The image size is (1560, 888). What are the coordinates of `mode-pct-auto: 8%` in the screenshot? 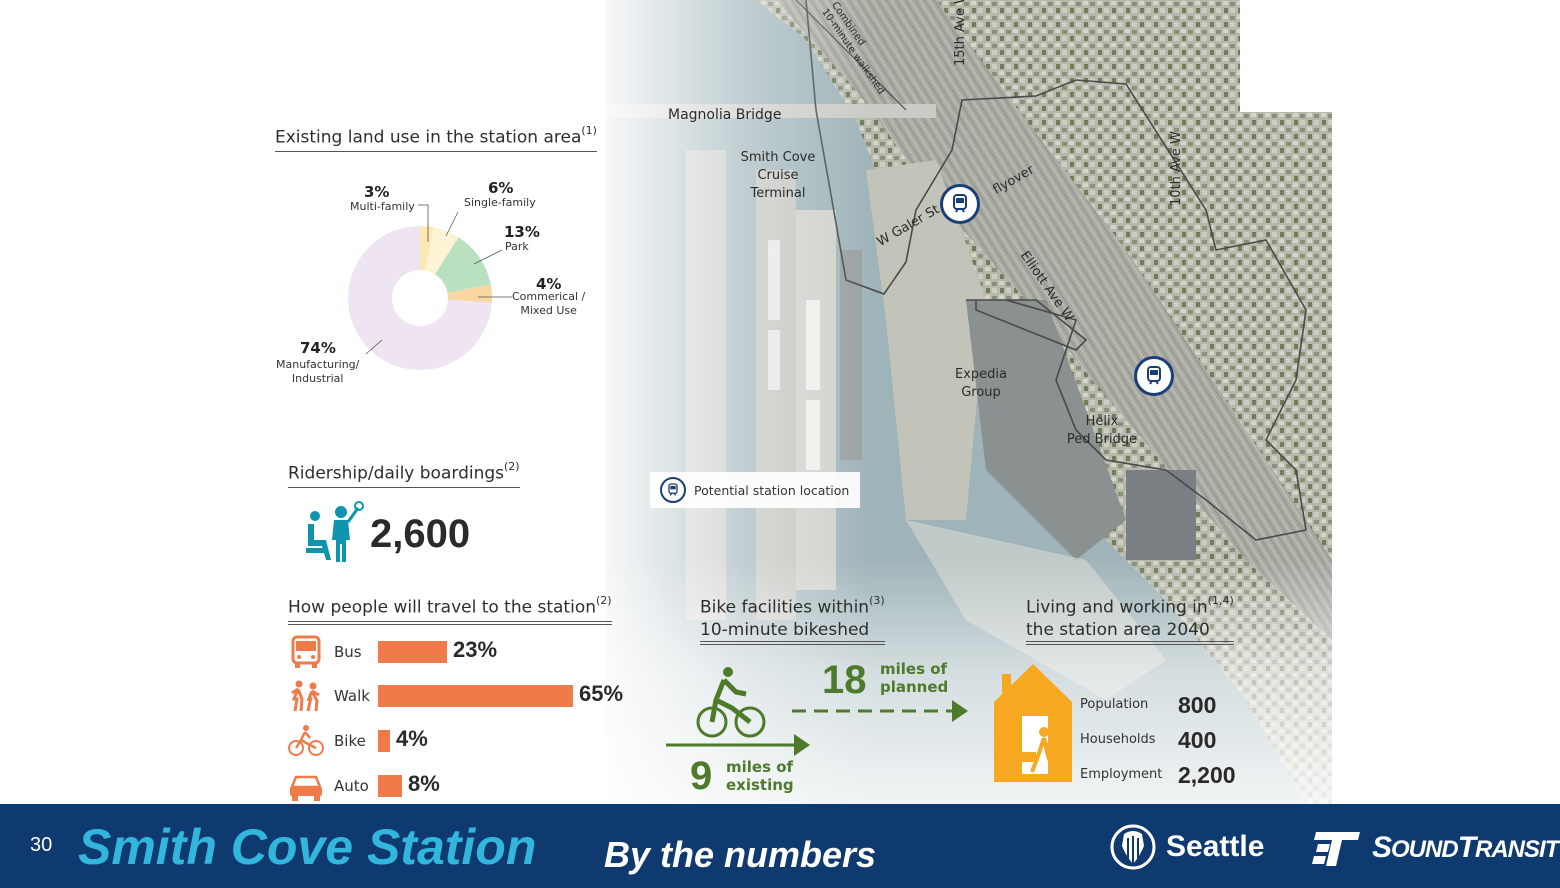 It's located at (424, 783).